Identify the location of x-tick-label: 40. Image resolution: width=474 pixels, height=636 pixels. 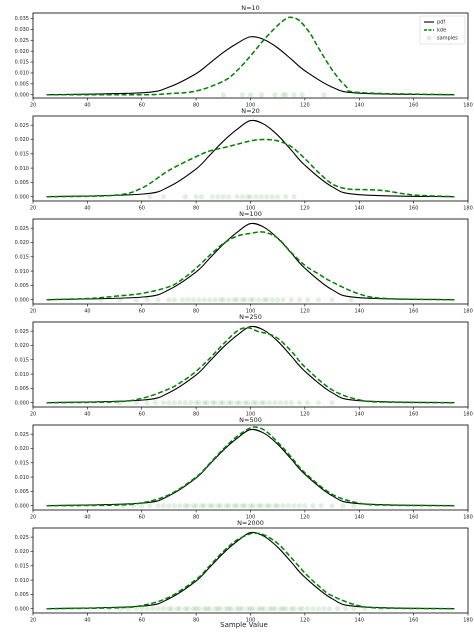
(87, 415).